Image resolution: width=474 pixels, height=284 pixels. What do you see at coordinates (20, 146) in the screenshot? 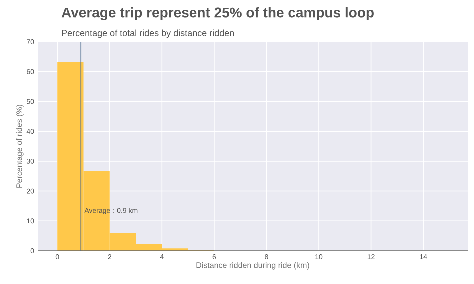
I see `y-axis-title: Percentage of rides (%)` at bounding box center [20, 146].